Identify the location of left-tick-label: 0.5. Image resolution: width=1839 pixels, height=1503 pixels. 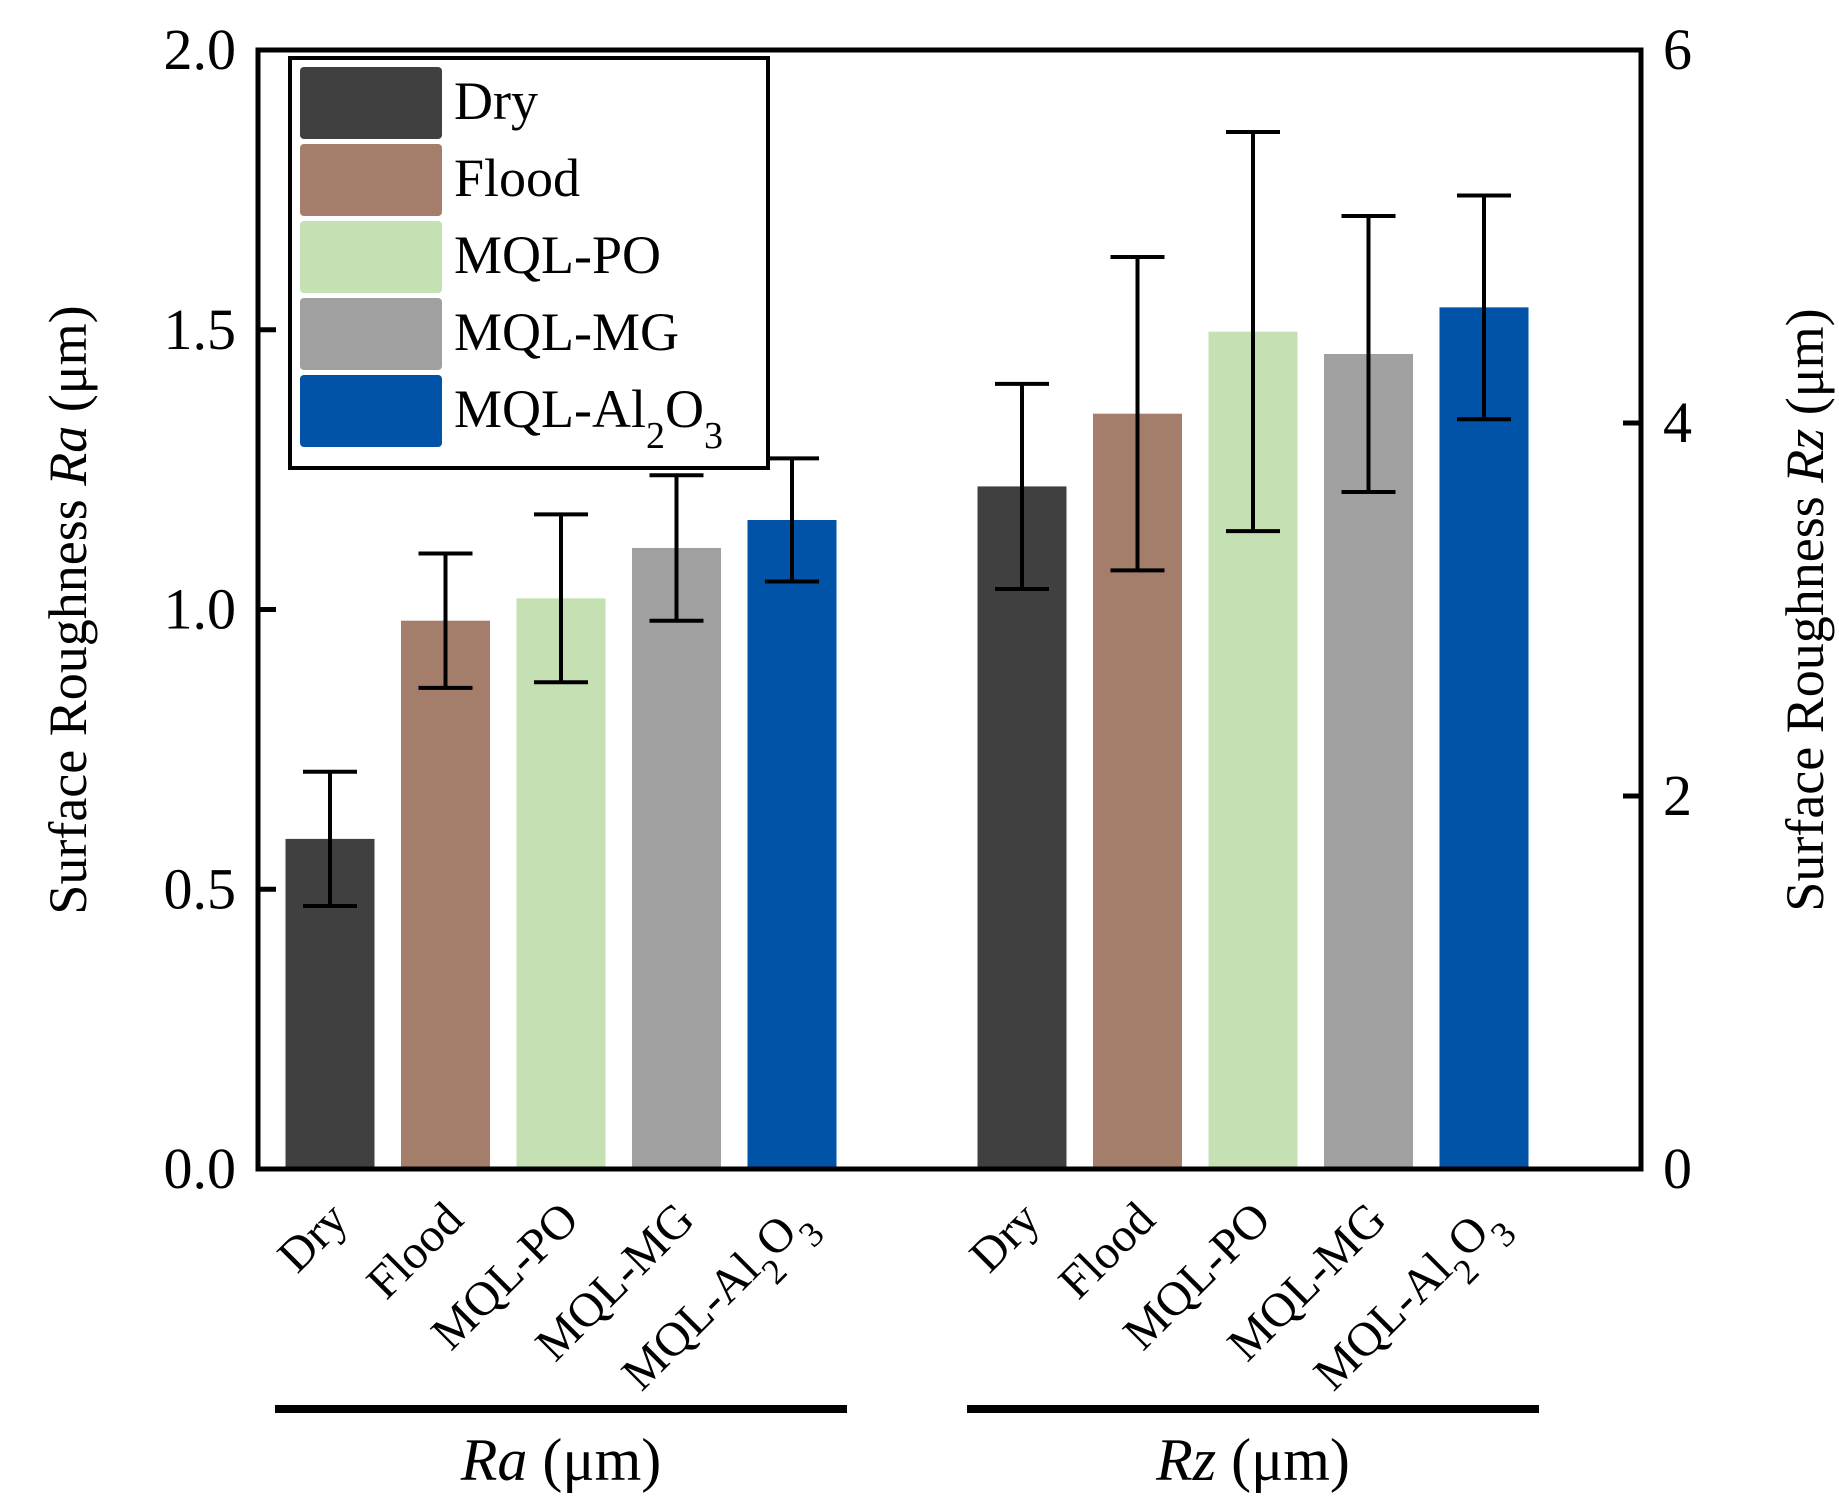
(200, 888).